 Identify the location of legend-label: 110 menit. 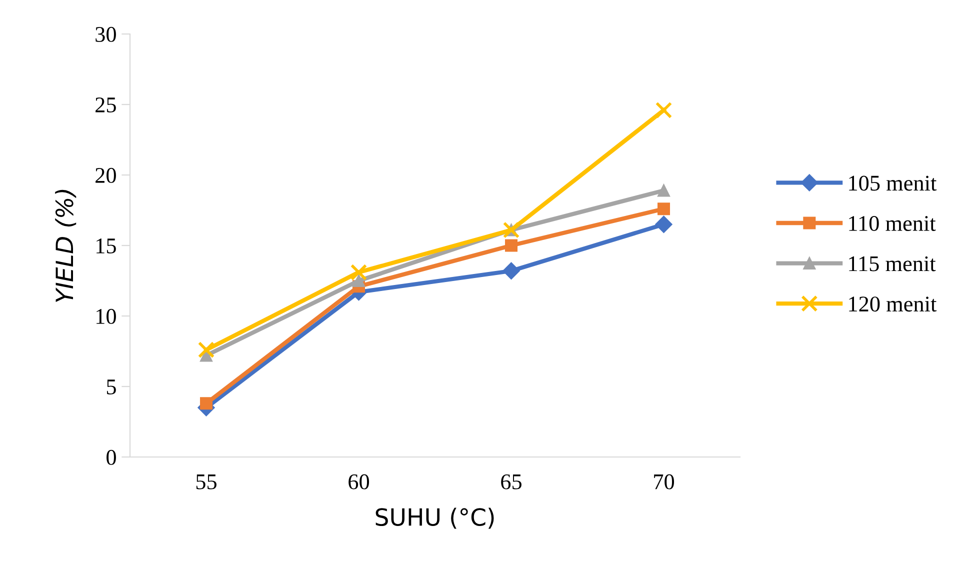
(892, 223).